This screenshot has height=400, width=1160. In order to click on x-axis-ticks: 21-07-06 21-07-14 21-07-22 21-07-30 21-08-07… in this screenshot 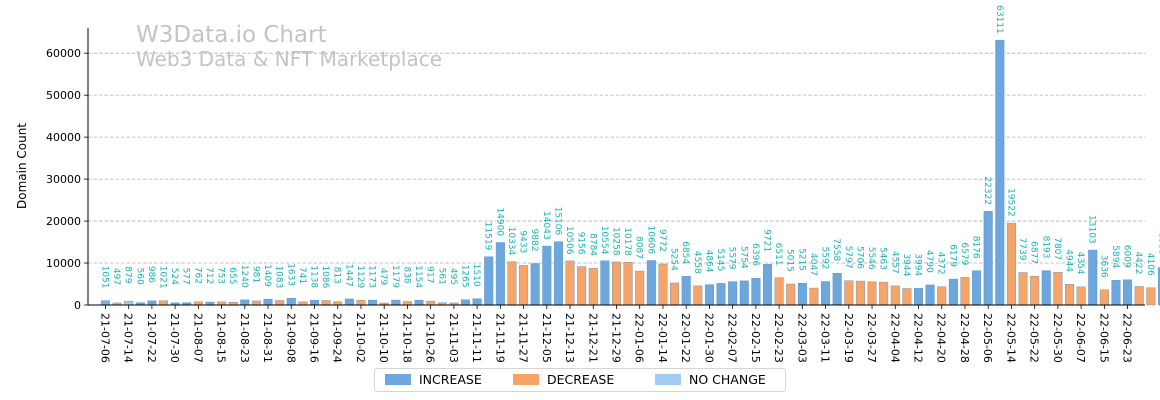, I will do `click(616, 334)`.